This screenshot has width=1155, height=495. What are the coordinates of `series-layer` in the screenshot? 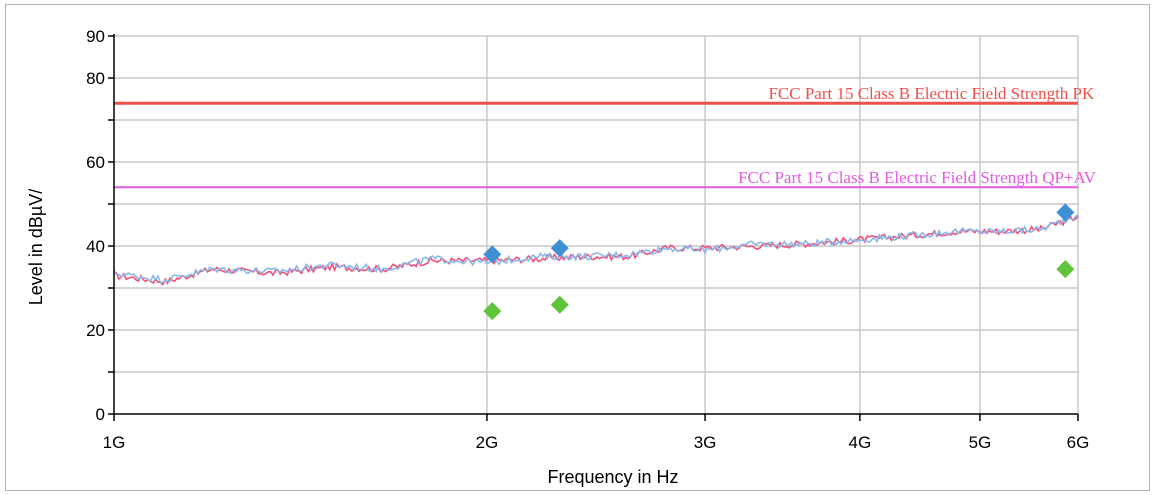 It's located at (596, 249).